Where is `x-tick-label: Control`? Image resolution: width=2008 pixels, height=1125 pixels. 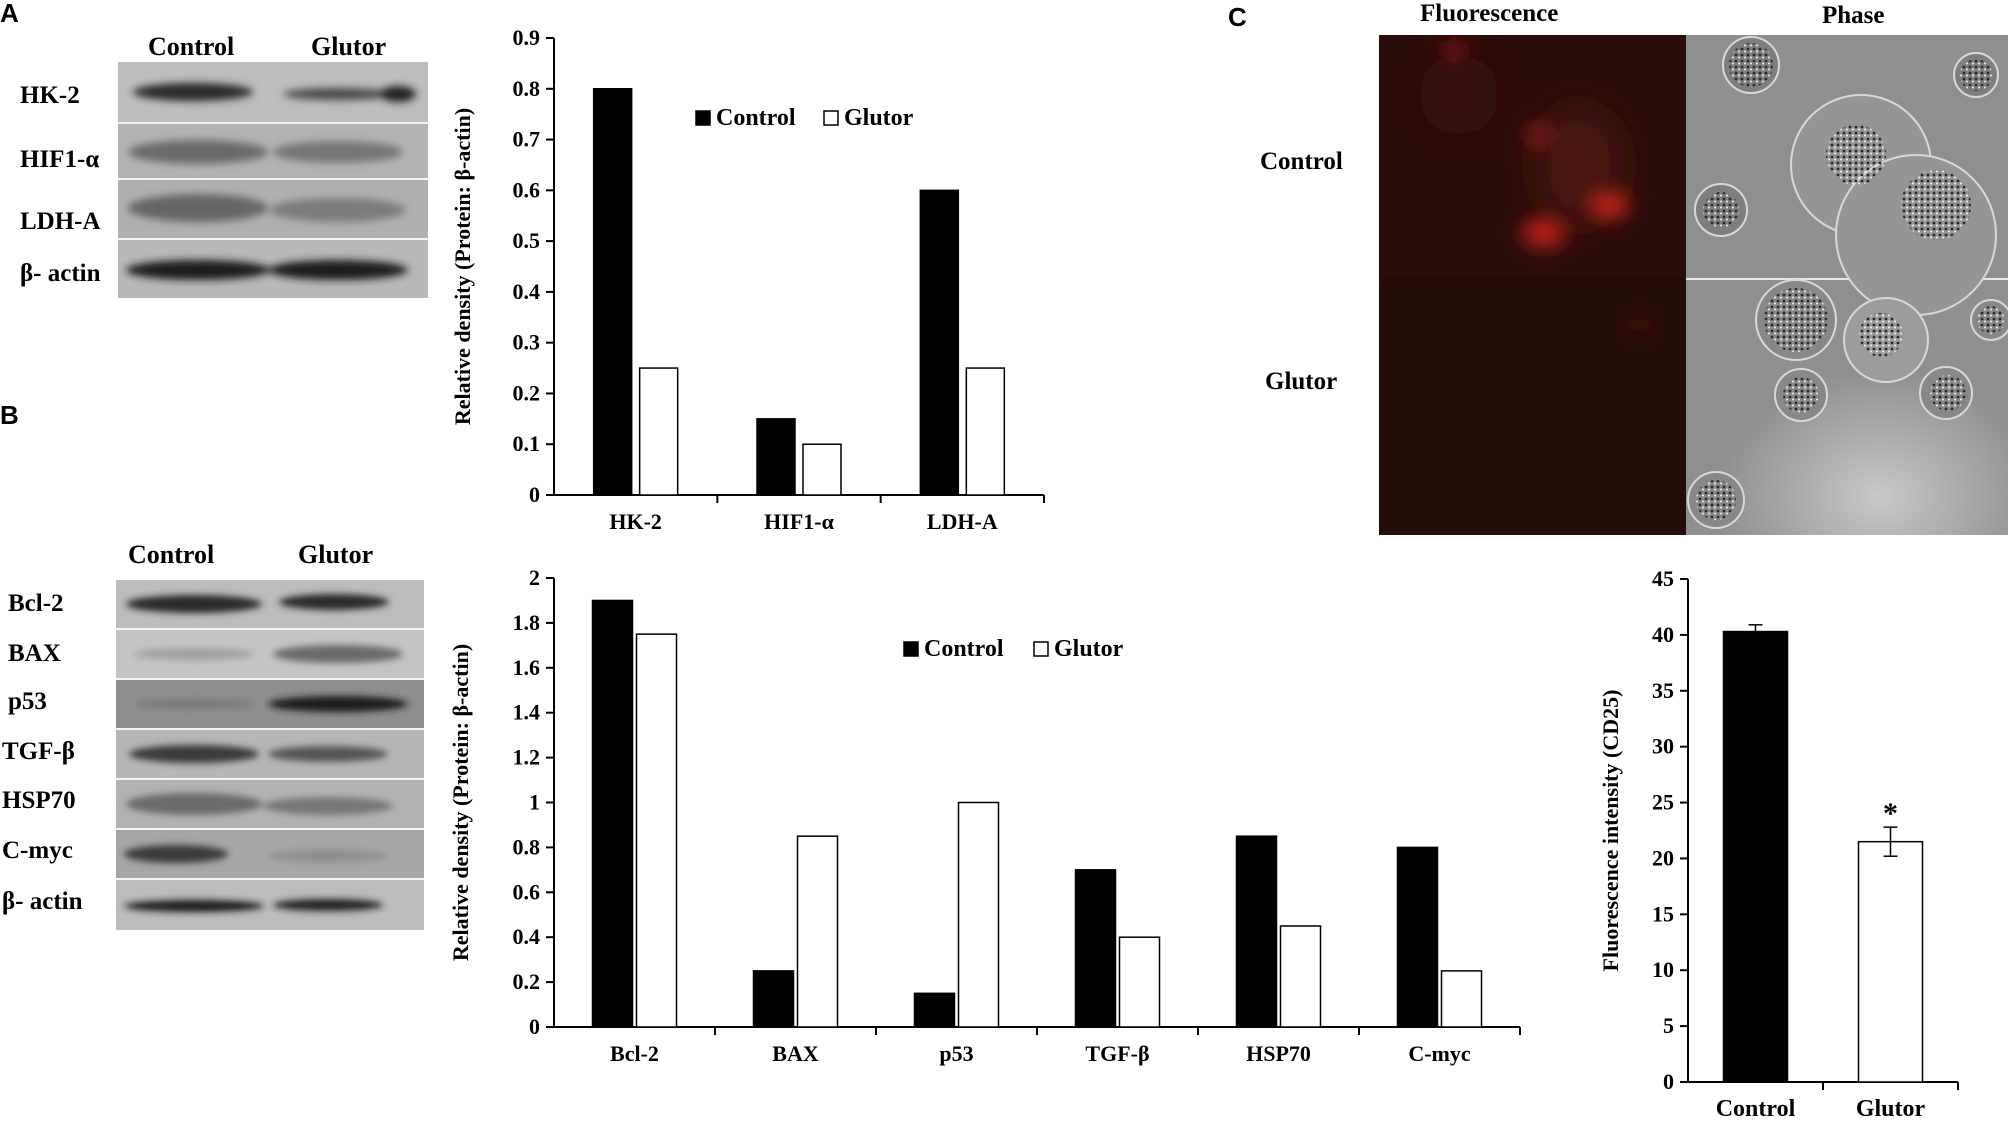 x-tick-label: Control is located at coordinates (1756, 1109).